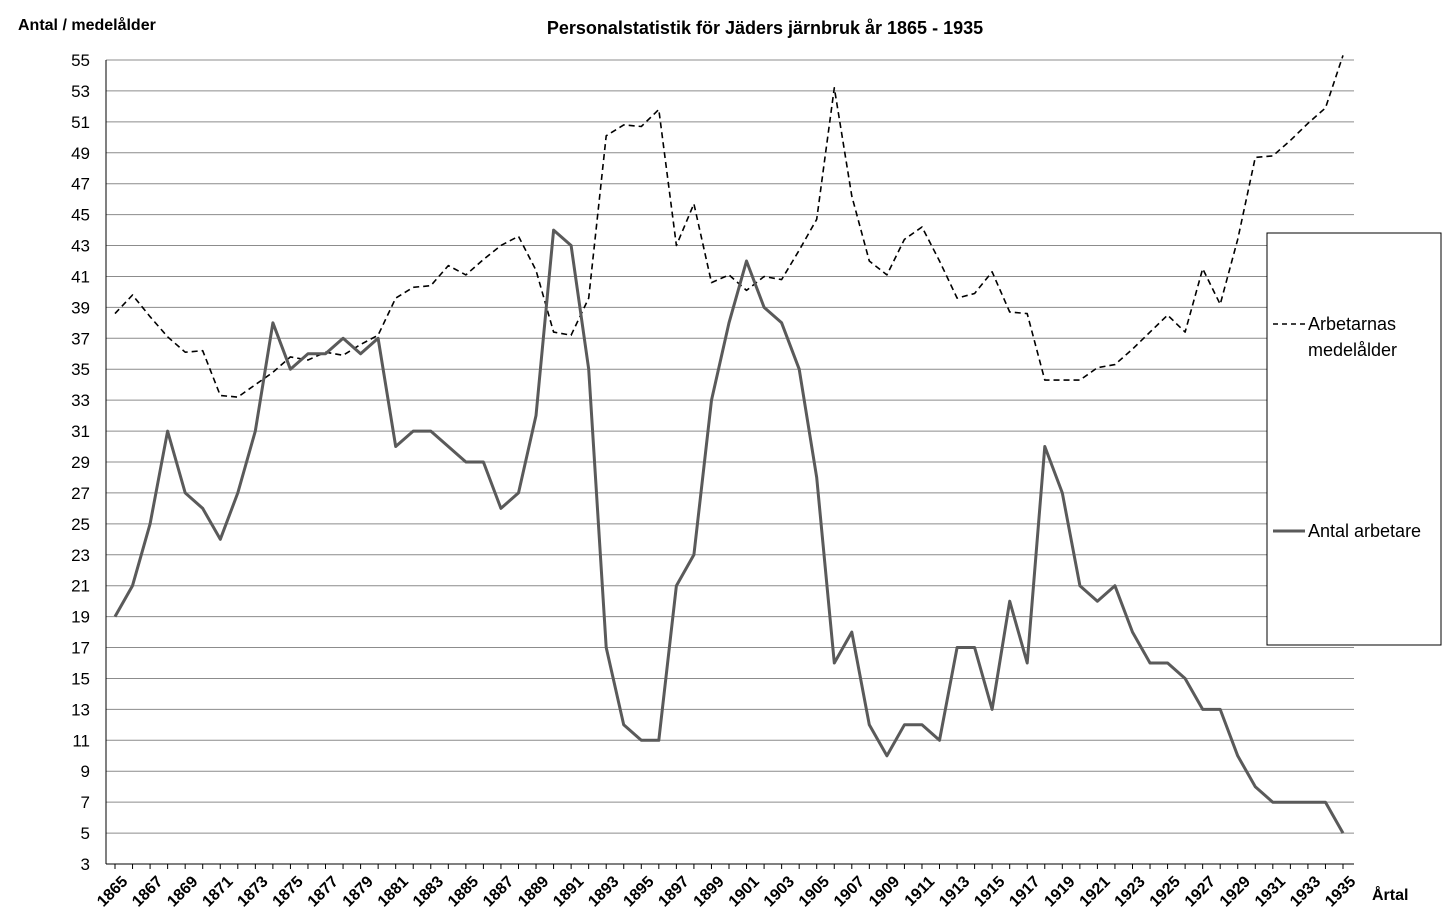 The width and height of the screenshot is (1448, 924). I want to click on x-tick-label: 1881, so click(393, 891).